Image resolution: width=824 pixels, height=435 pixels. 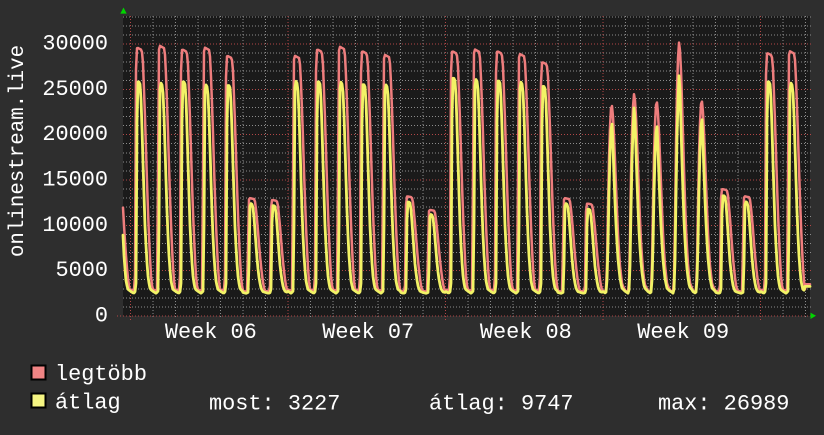 What do you see at coordinates (274, 404) in the screenshot?
I see `svg-text: most: 3227` at bounding box center [274, 404].